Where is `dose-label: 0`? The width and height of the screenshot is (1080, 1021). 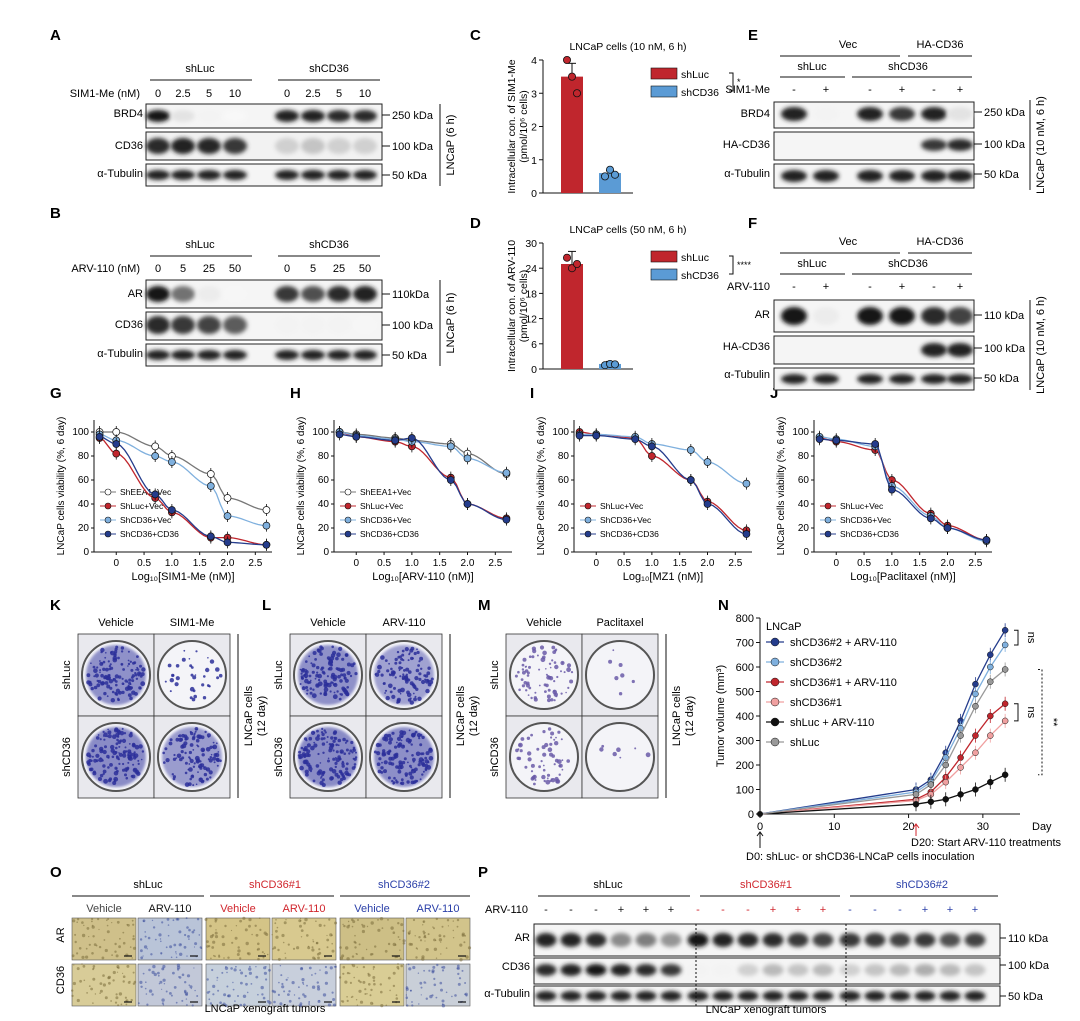 dose-label: 0 is located at coordinates (158, 94).